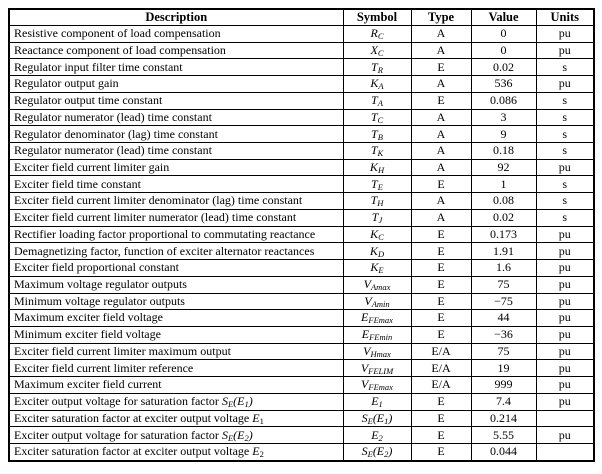  I want to click on symbol-cell: EFEmax, so click(377, 318).